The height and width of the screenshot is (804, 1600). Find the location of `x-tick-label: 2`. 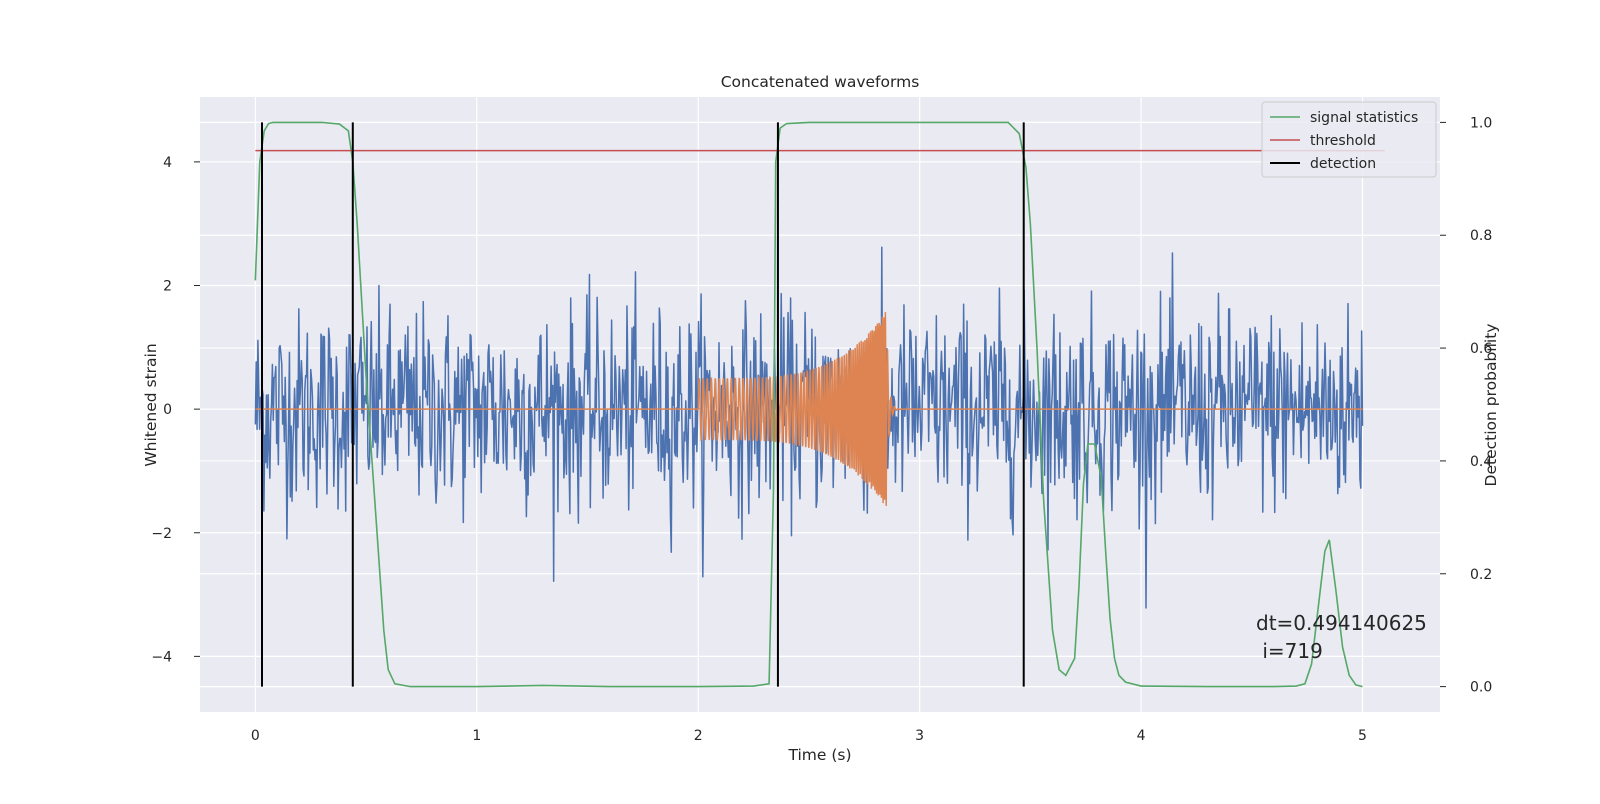

x-tick-label: 2 is located at coordinates (698, 736).